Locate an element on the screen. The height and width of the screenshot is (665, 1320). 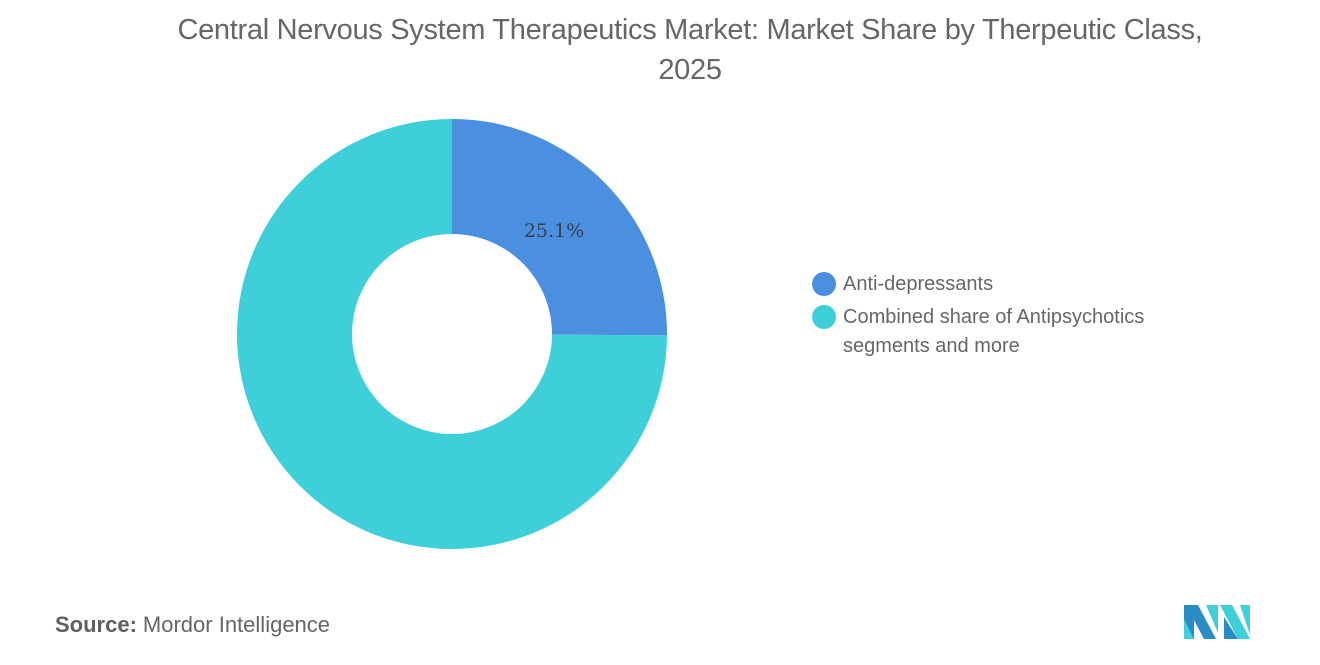
source-note: Source: Mordor Intelligence is located at coordinates (192, 625).